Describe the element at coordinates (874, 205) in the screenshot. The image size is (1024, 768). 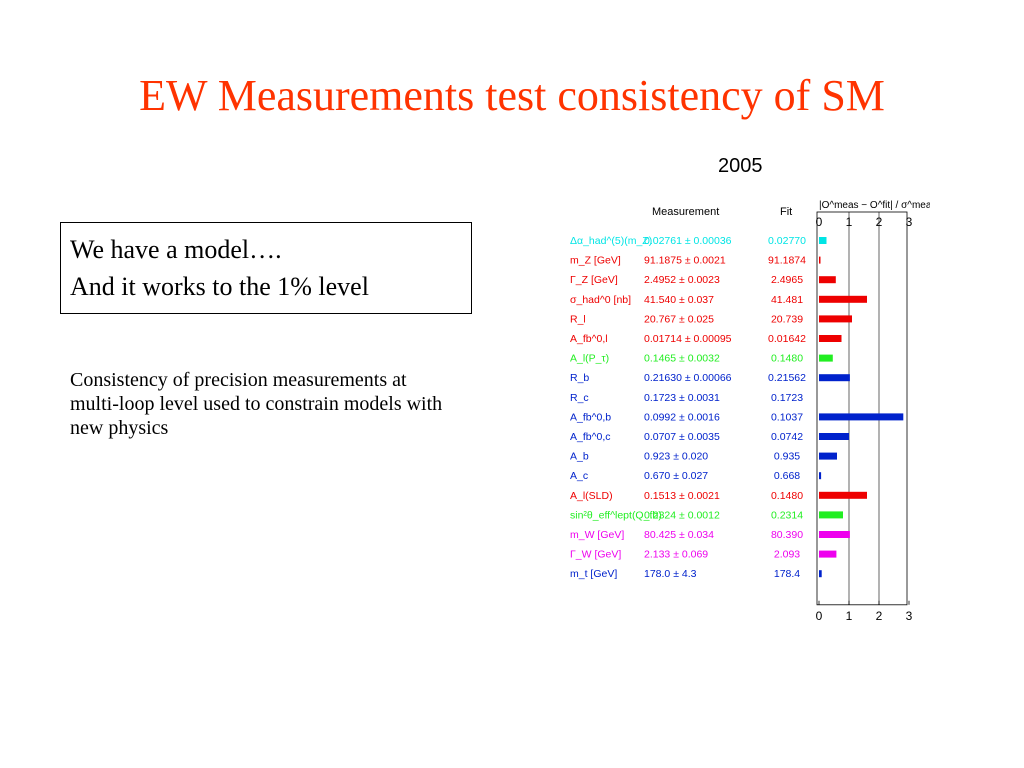
I see `pull-column-header: |O^meas − O^fit| / σ^meas` at that location.